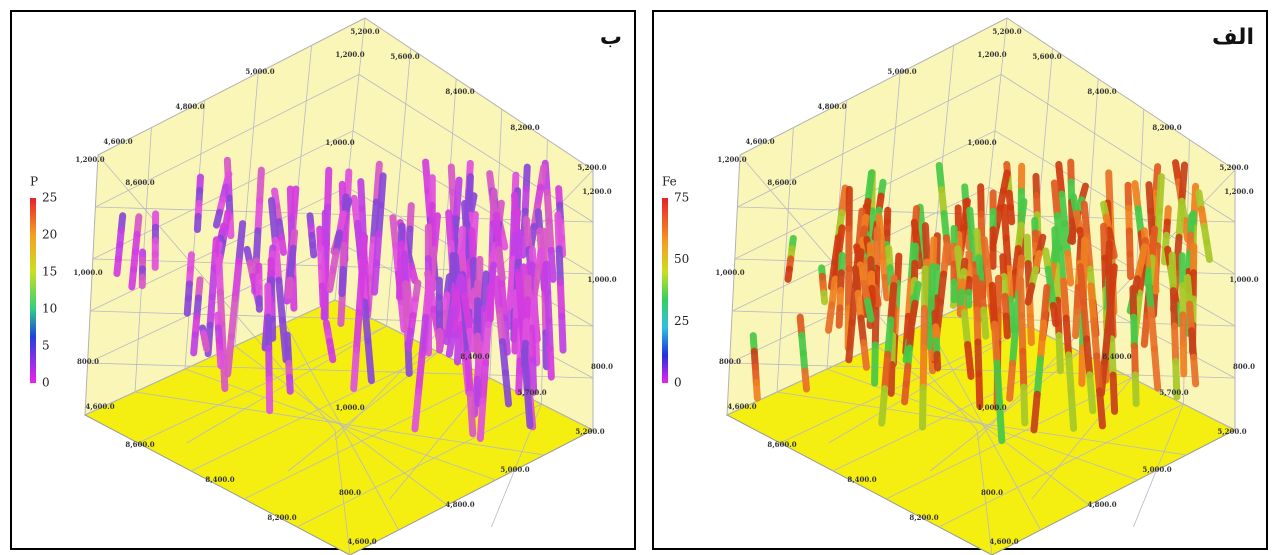  What do you see at coordinates (524, 127) in the screenshot?
I see `axis-label: 8,200.0` at bounding box center [524, 127].